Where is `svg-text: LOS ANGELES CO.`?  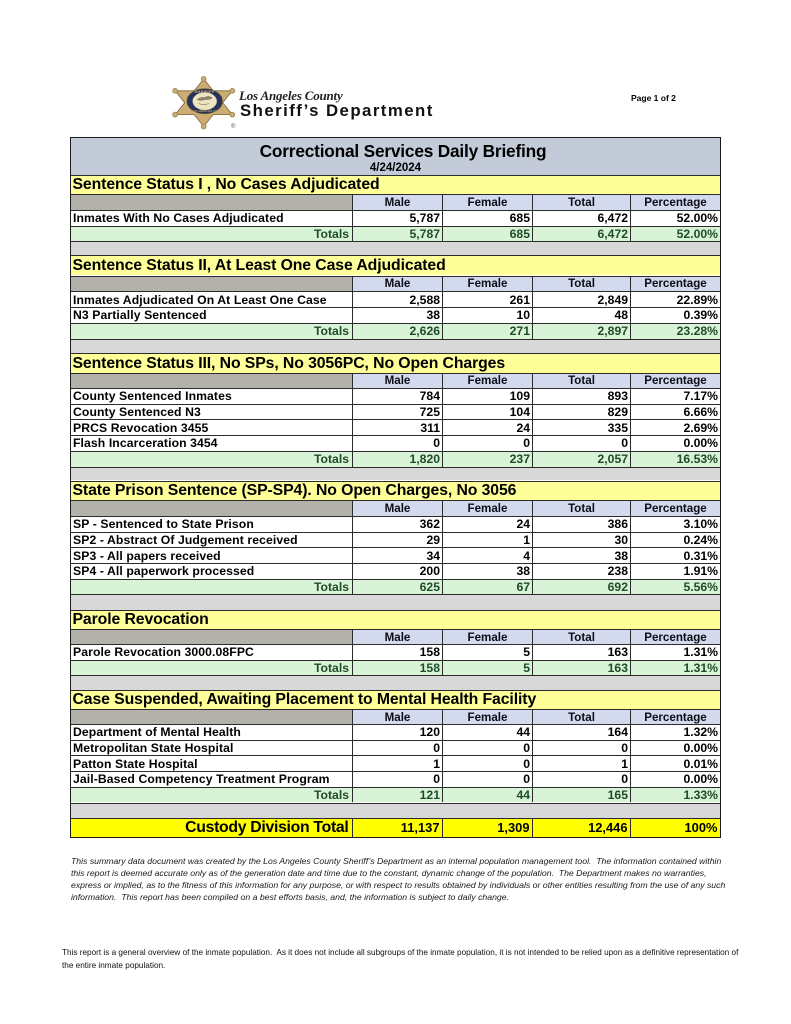
svg-text: LOS ANGELES CO. is located at coordinates (205, 111).